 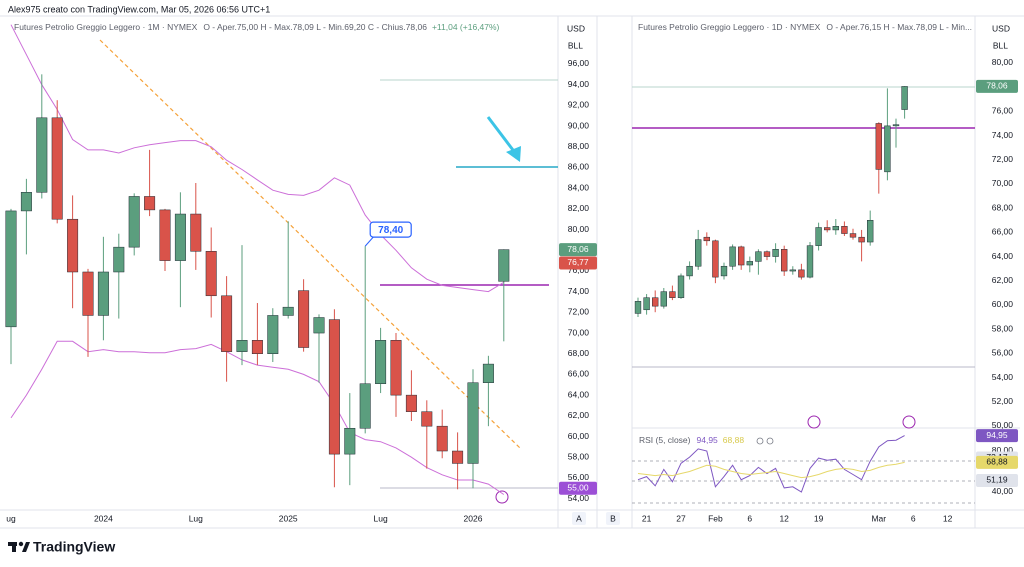 I want to click on x-tick-label: 6, so click(x=913, y=518).